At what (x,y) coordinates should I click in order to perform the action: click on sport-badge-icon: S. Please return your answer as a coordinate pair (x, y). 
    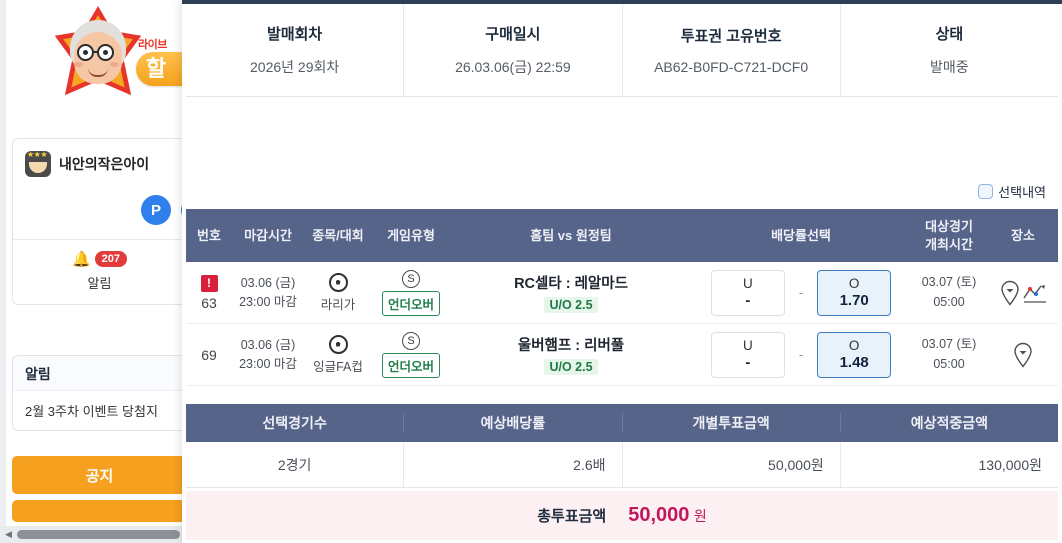
    Looking at the image, I should click on (411, 278).